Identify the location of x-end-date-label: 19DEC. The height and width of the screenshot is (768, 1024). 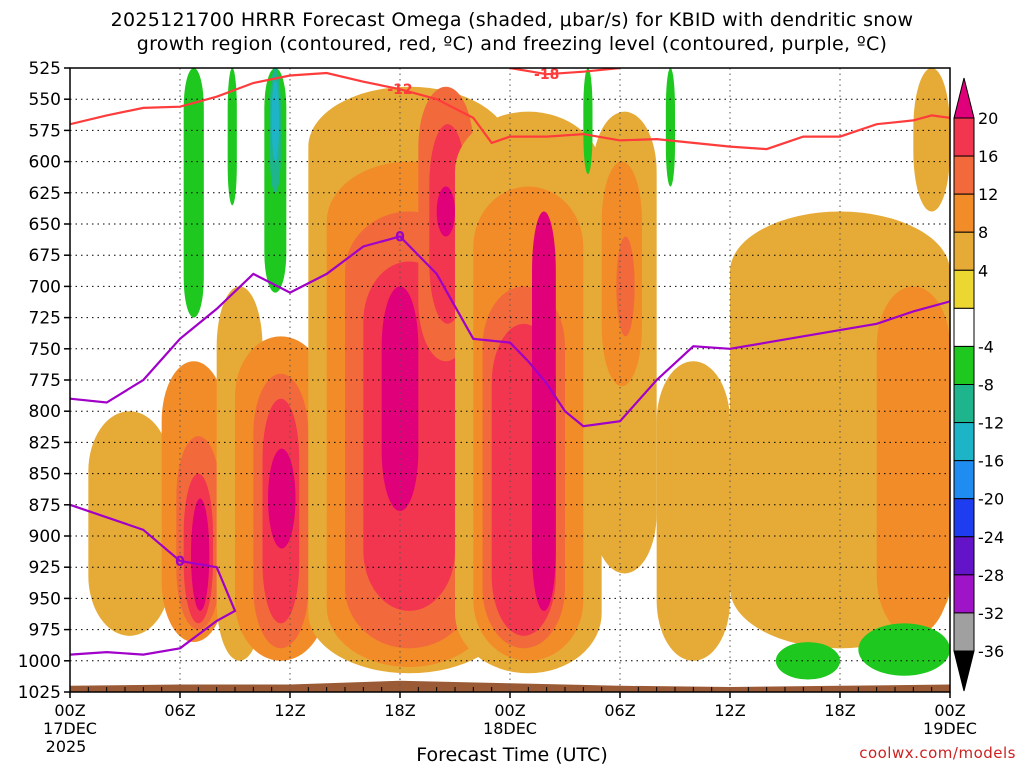
(950, 728).